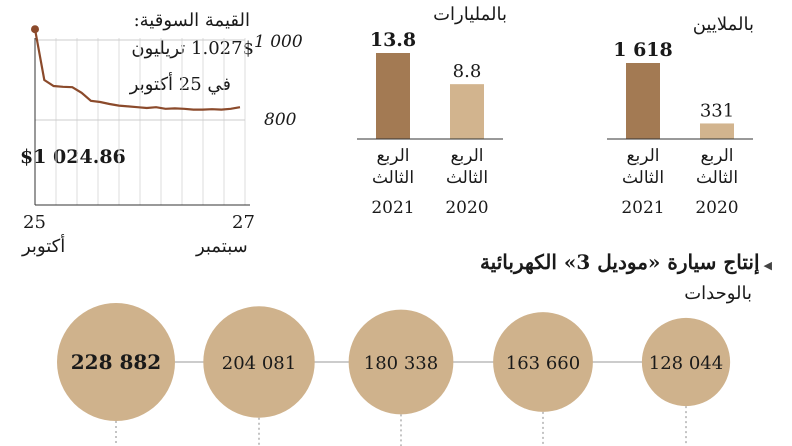 Image resolution: width=792 pixels, height=446 pixels. What do you see at coordinates (392, 208) in the screenshot?
I see `revenue-category-year: 2021` at bounding box center [392, 208].